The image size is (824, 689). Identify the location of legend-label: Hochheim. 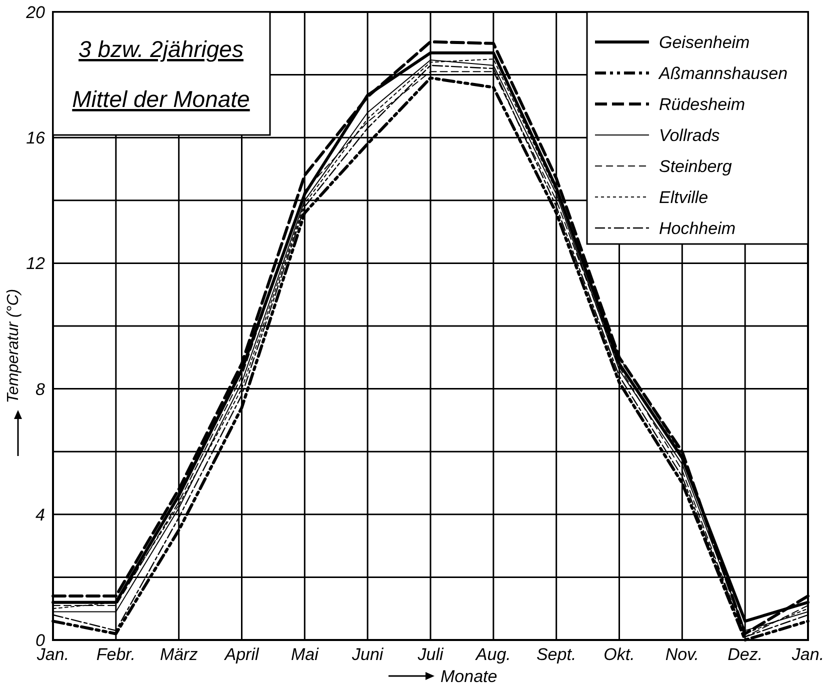
(697, 228).